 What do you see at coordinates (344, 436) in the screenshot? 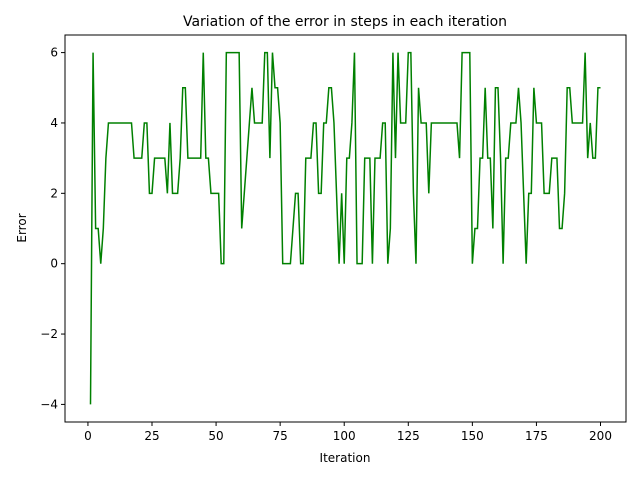
I see `x-tick-label: 100` at bounding box center [344, 436].